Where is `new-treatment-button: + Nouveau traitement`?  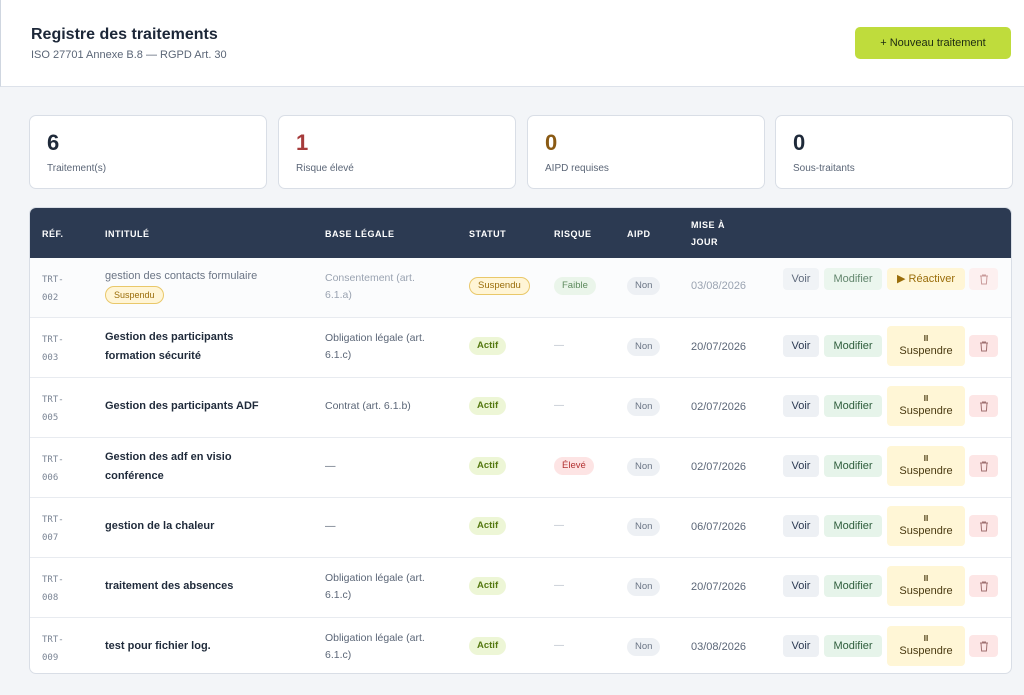
new-treatment-button: + Nouveau traitement is located at coordinates (933, 43).